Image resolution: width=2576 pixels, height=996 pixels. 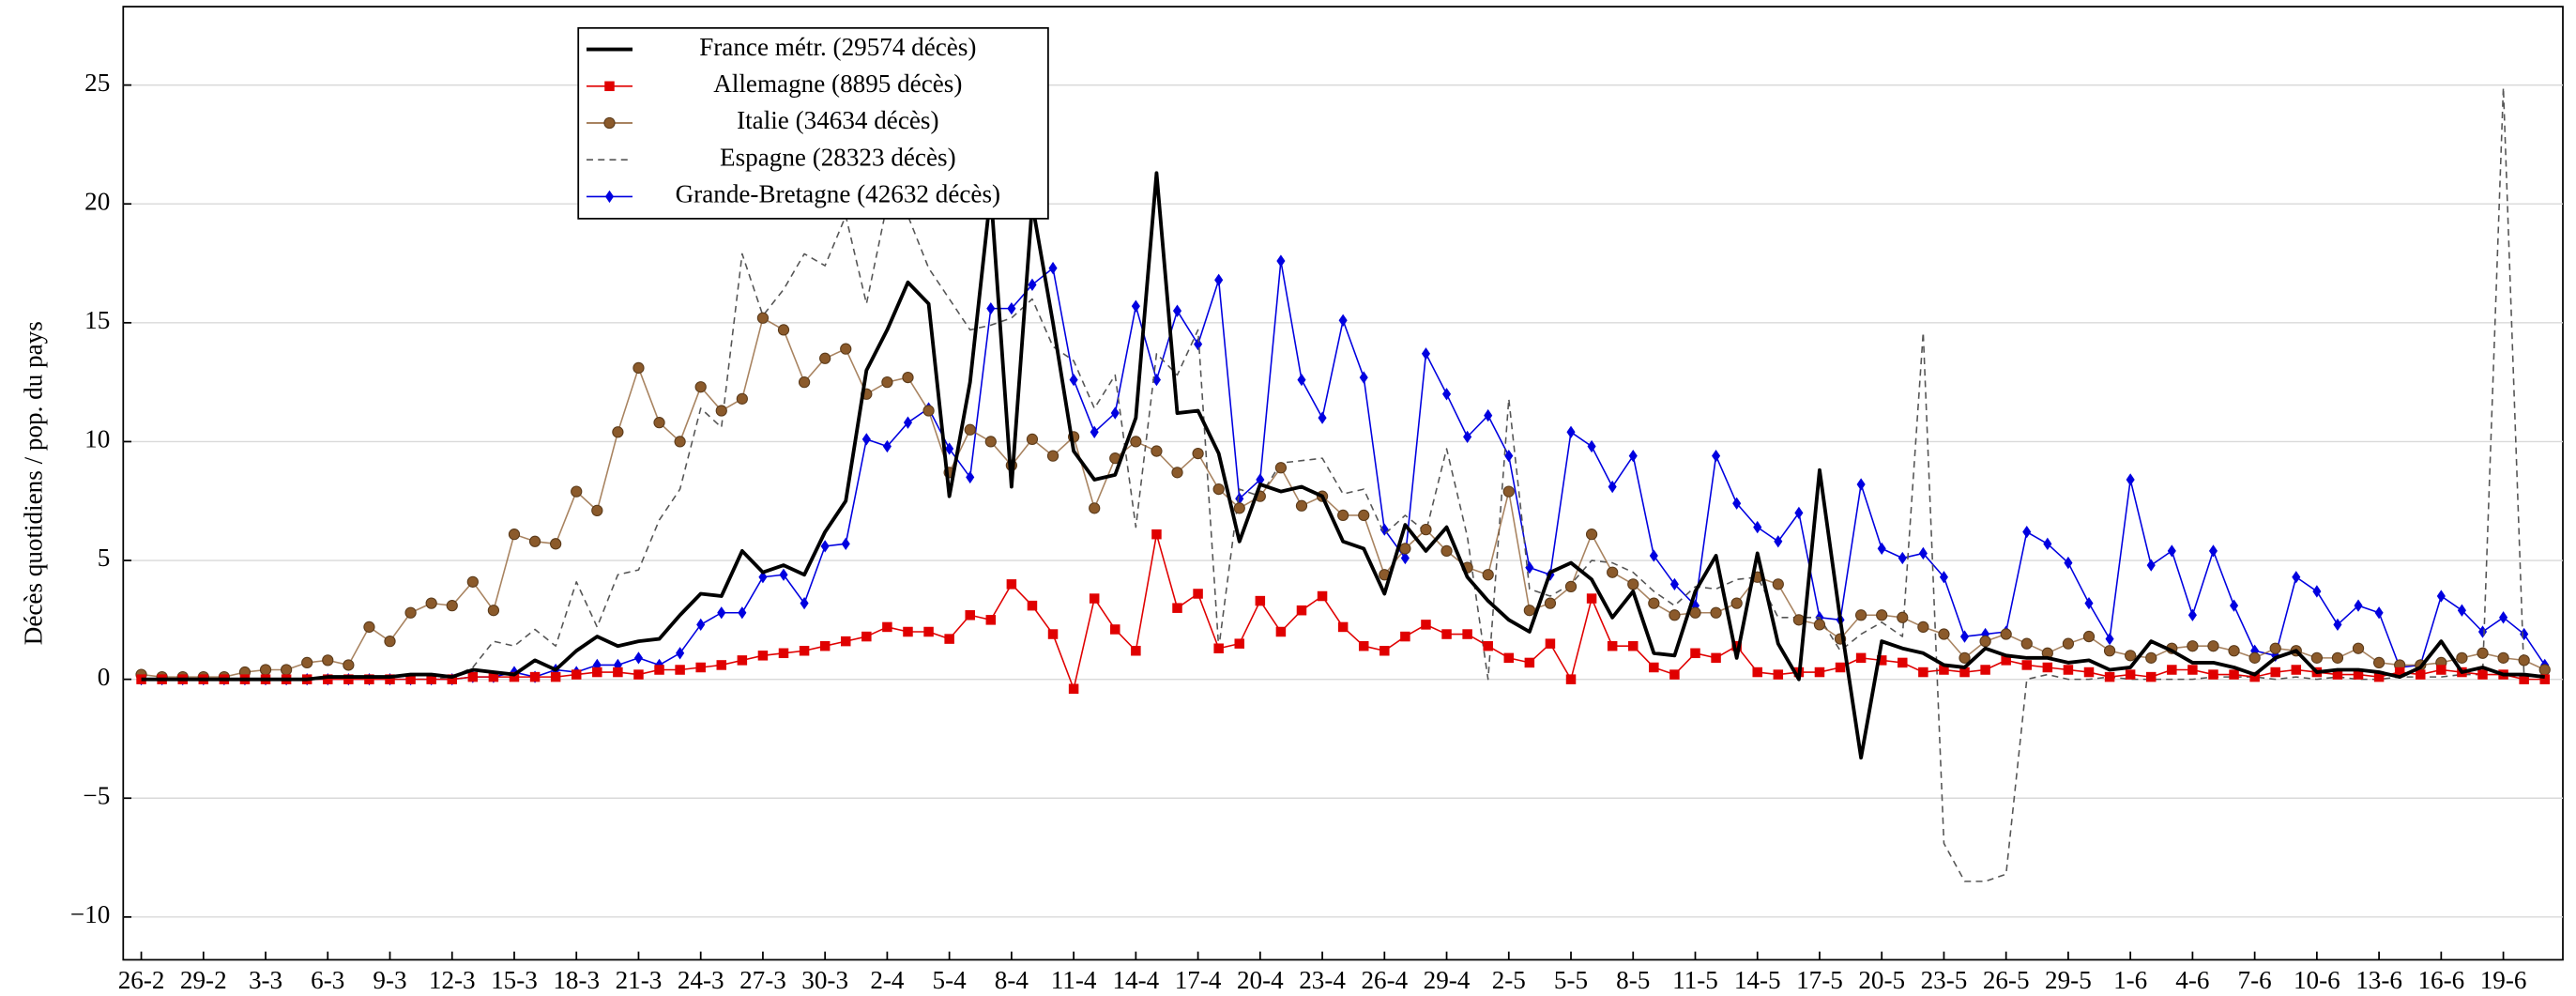 I want to click on x-tick-label: 18-3, so click(x=576, y=980).